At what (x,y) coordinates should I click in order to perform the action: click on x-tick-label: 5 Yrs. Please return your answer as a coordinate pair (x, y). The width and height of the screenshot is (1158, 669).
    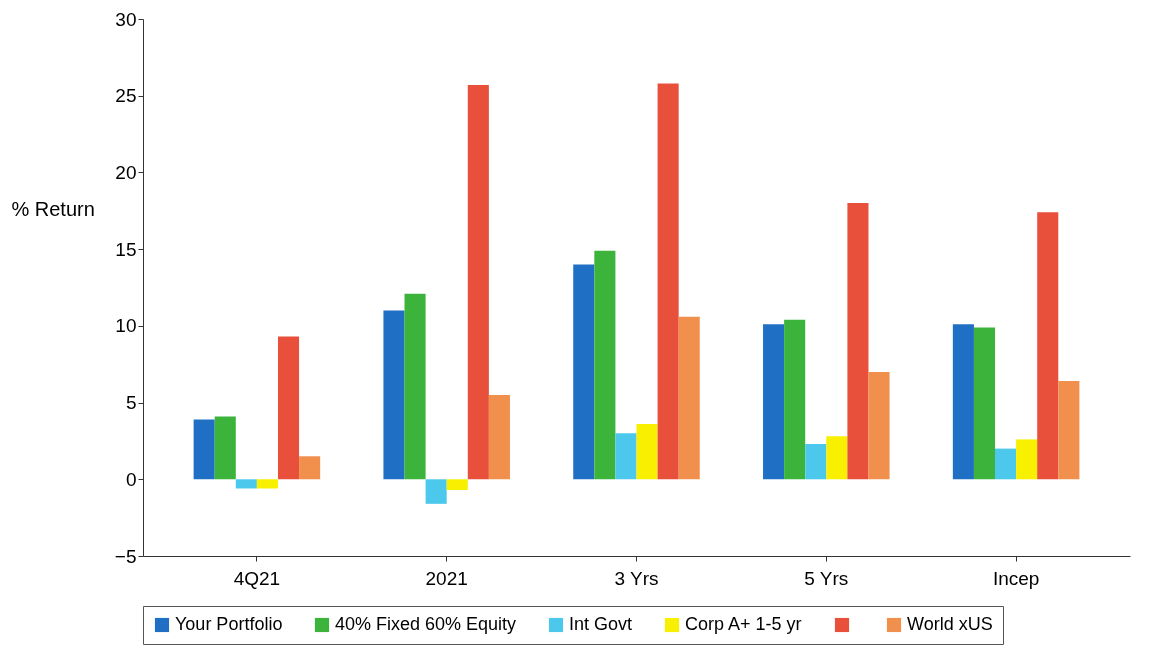
    Looking at the image, I should click on (826, 578).